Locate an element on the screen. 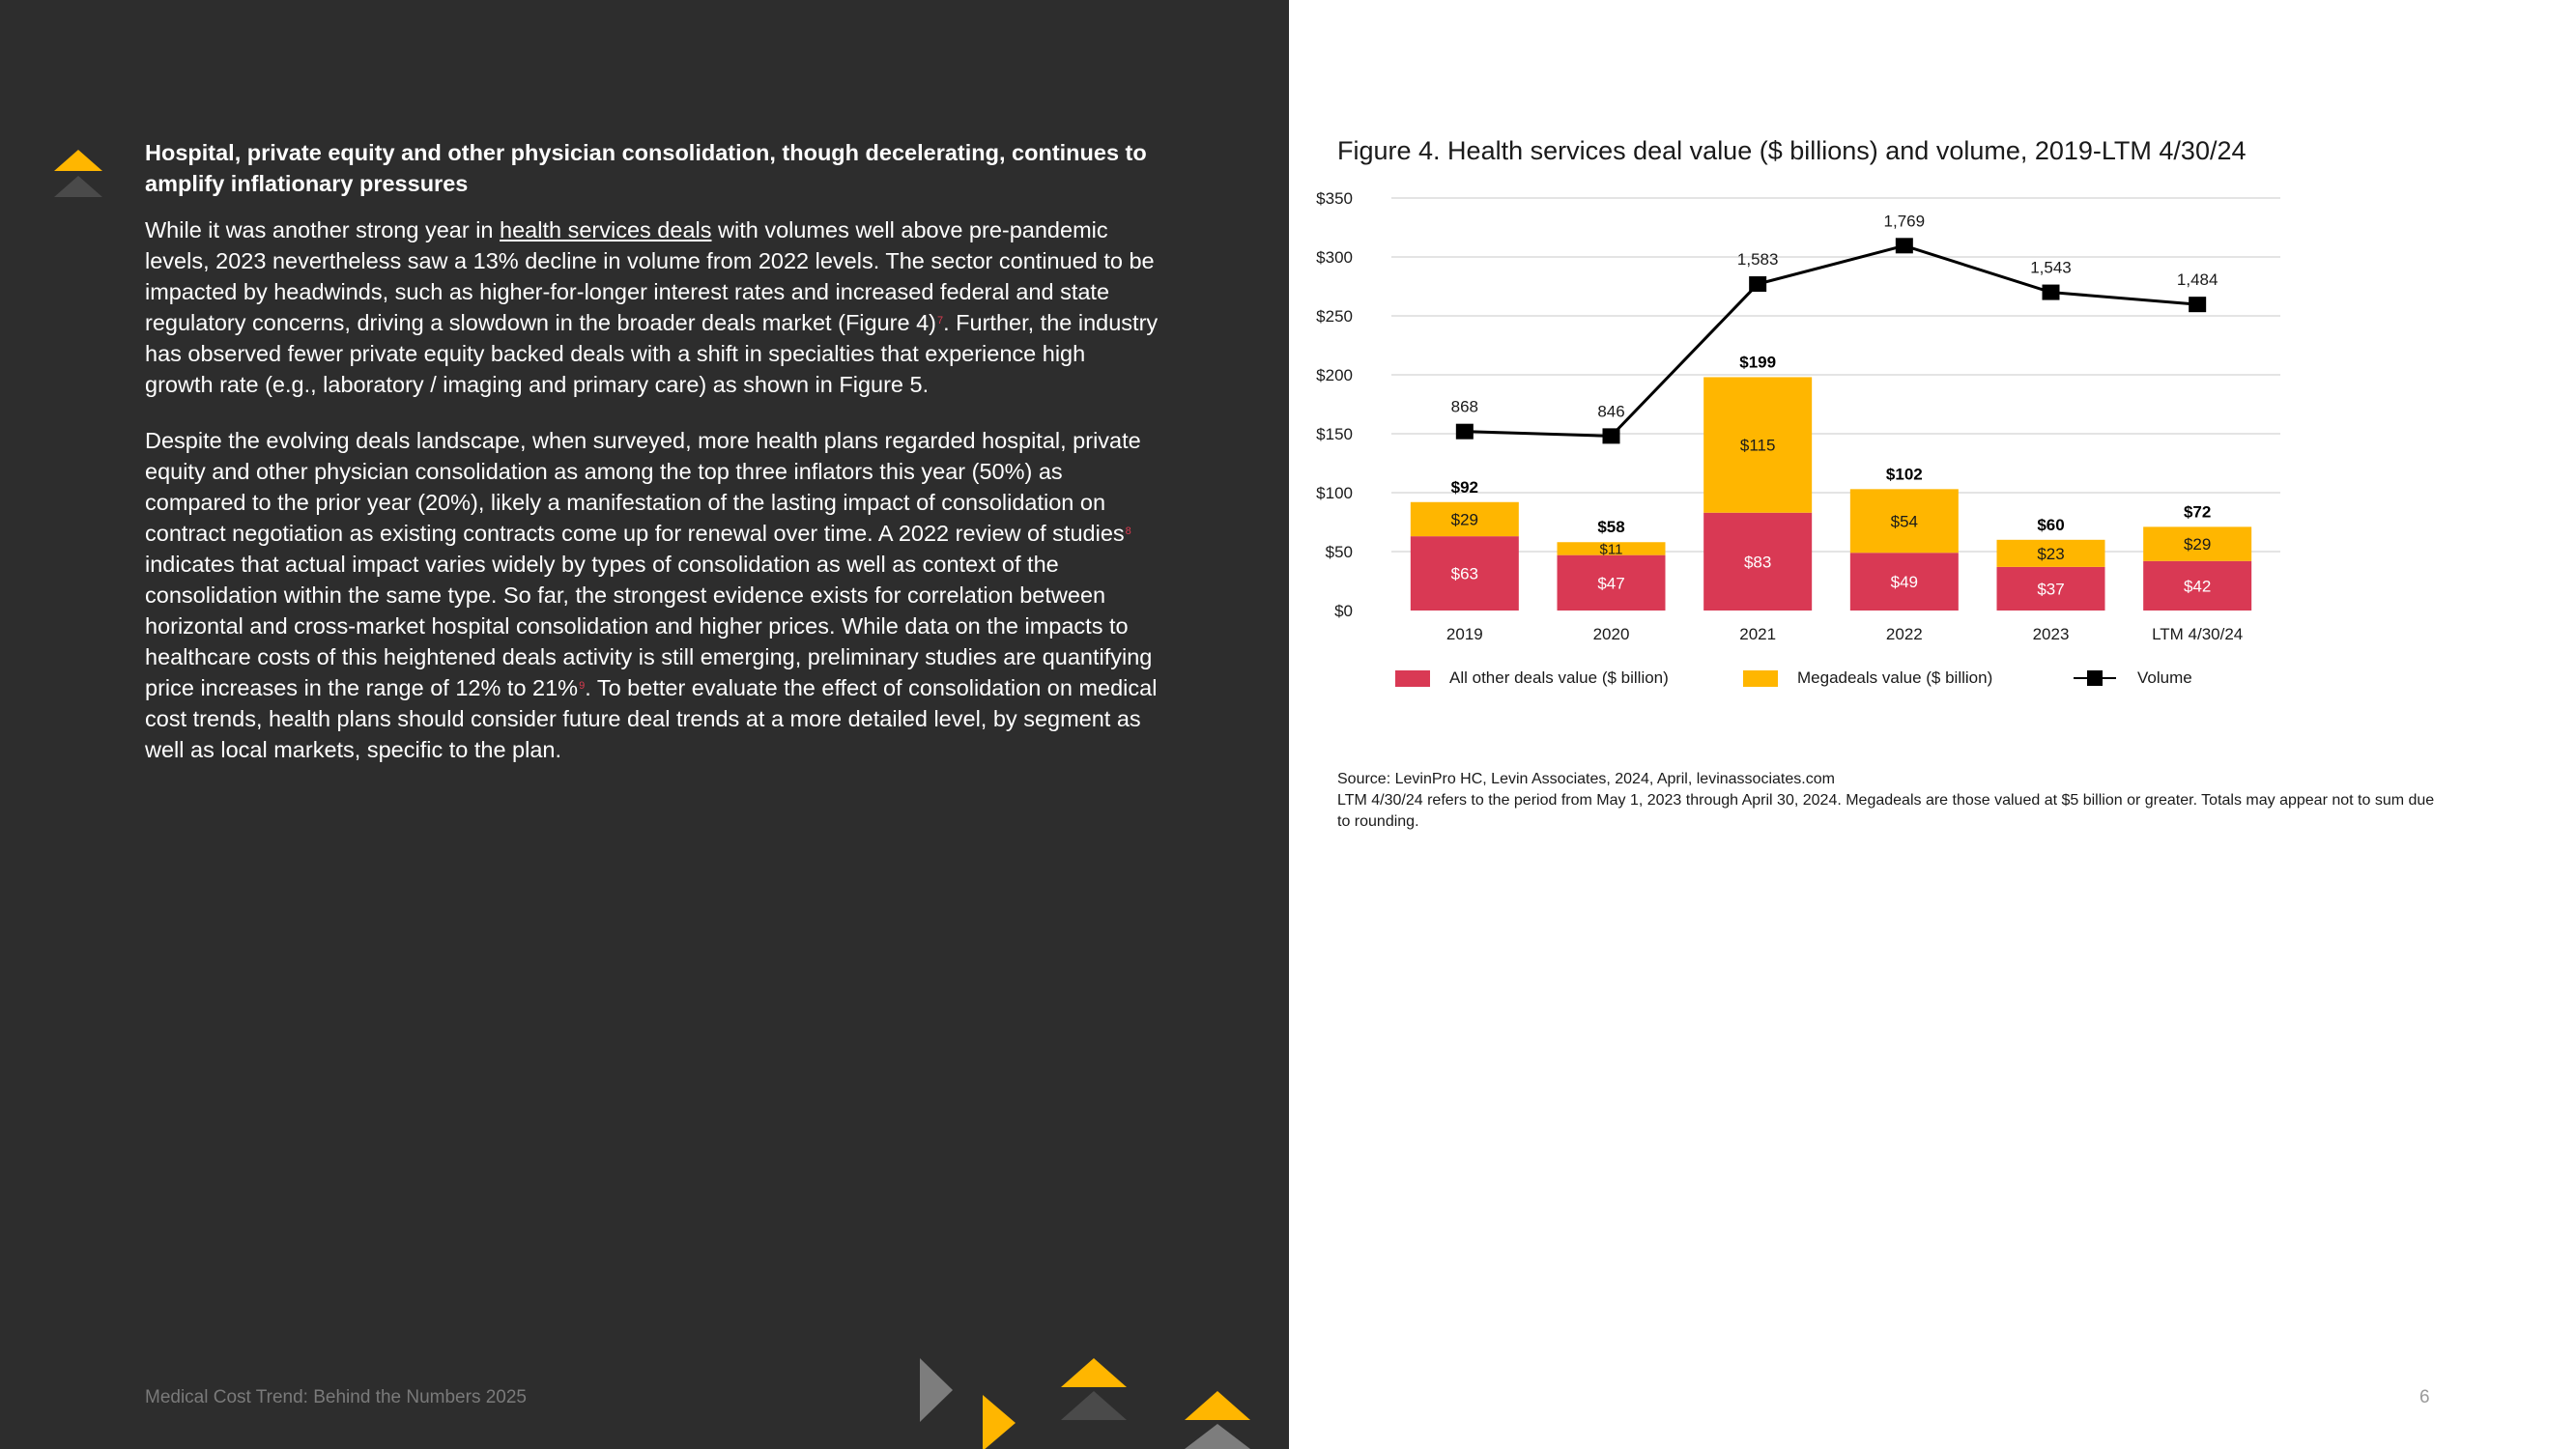 The width and height of the screenshot is (2576, 1449). data-label-total: $60 is located at coordinates (2050, 525).